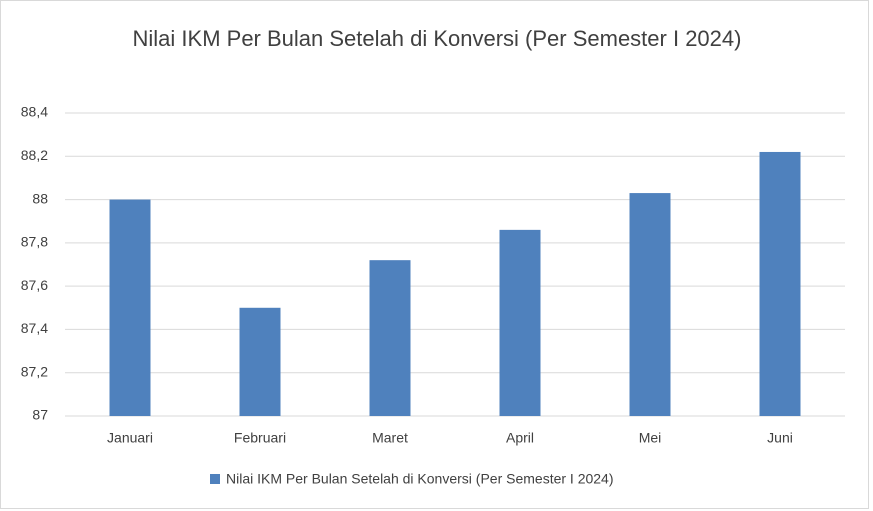  Describe the element at coordinates (215, 479) in the screenshot. I see `legend-swatch` at that location.